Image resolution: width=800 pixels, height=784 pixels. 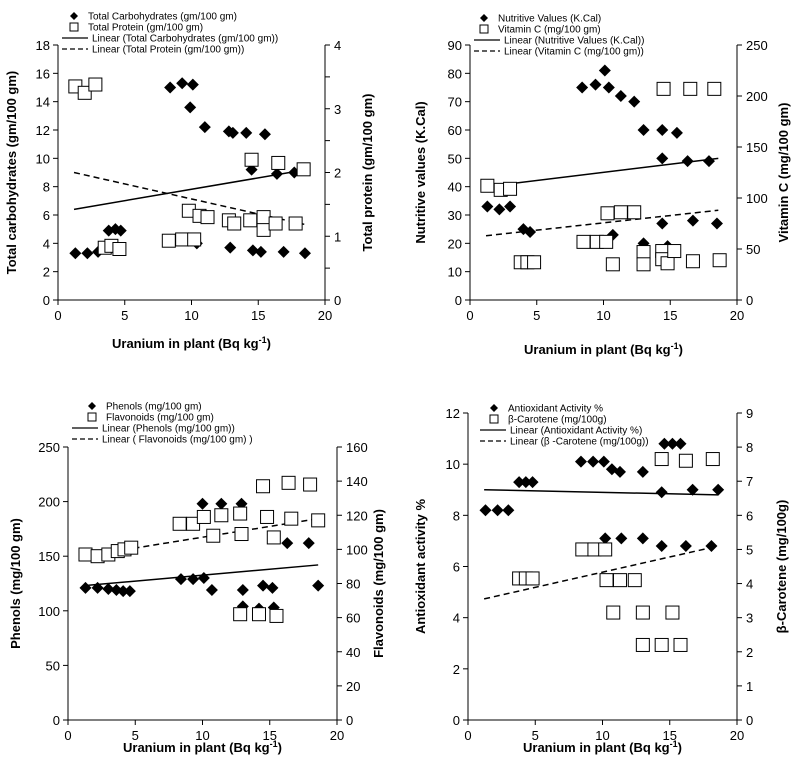 I want to click on x-tick-label: 20, so click(x=325, y=315).